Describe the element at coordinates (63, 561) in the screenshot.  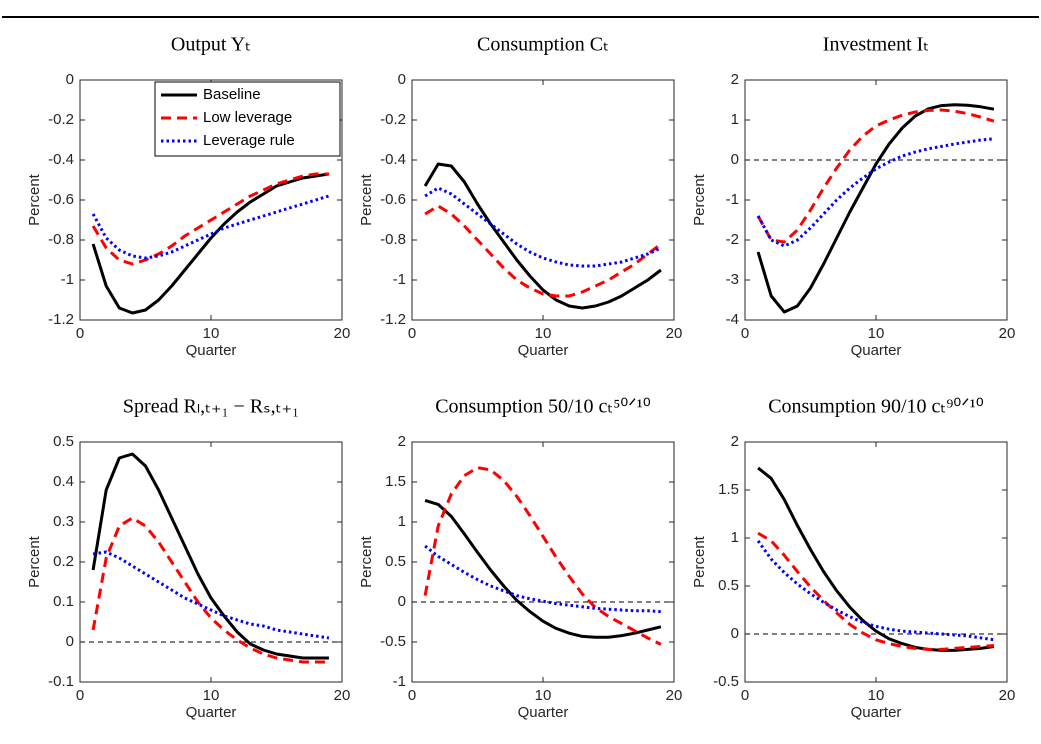
I see `y-tick-label: 0.2` at that location.